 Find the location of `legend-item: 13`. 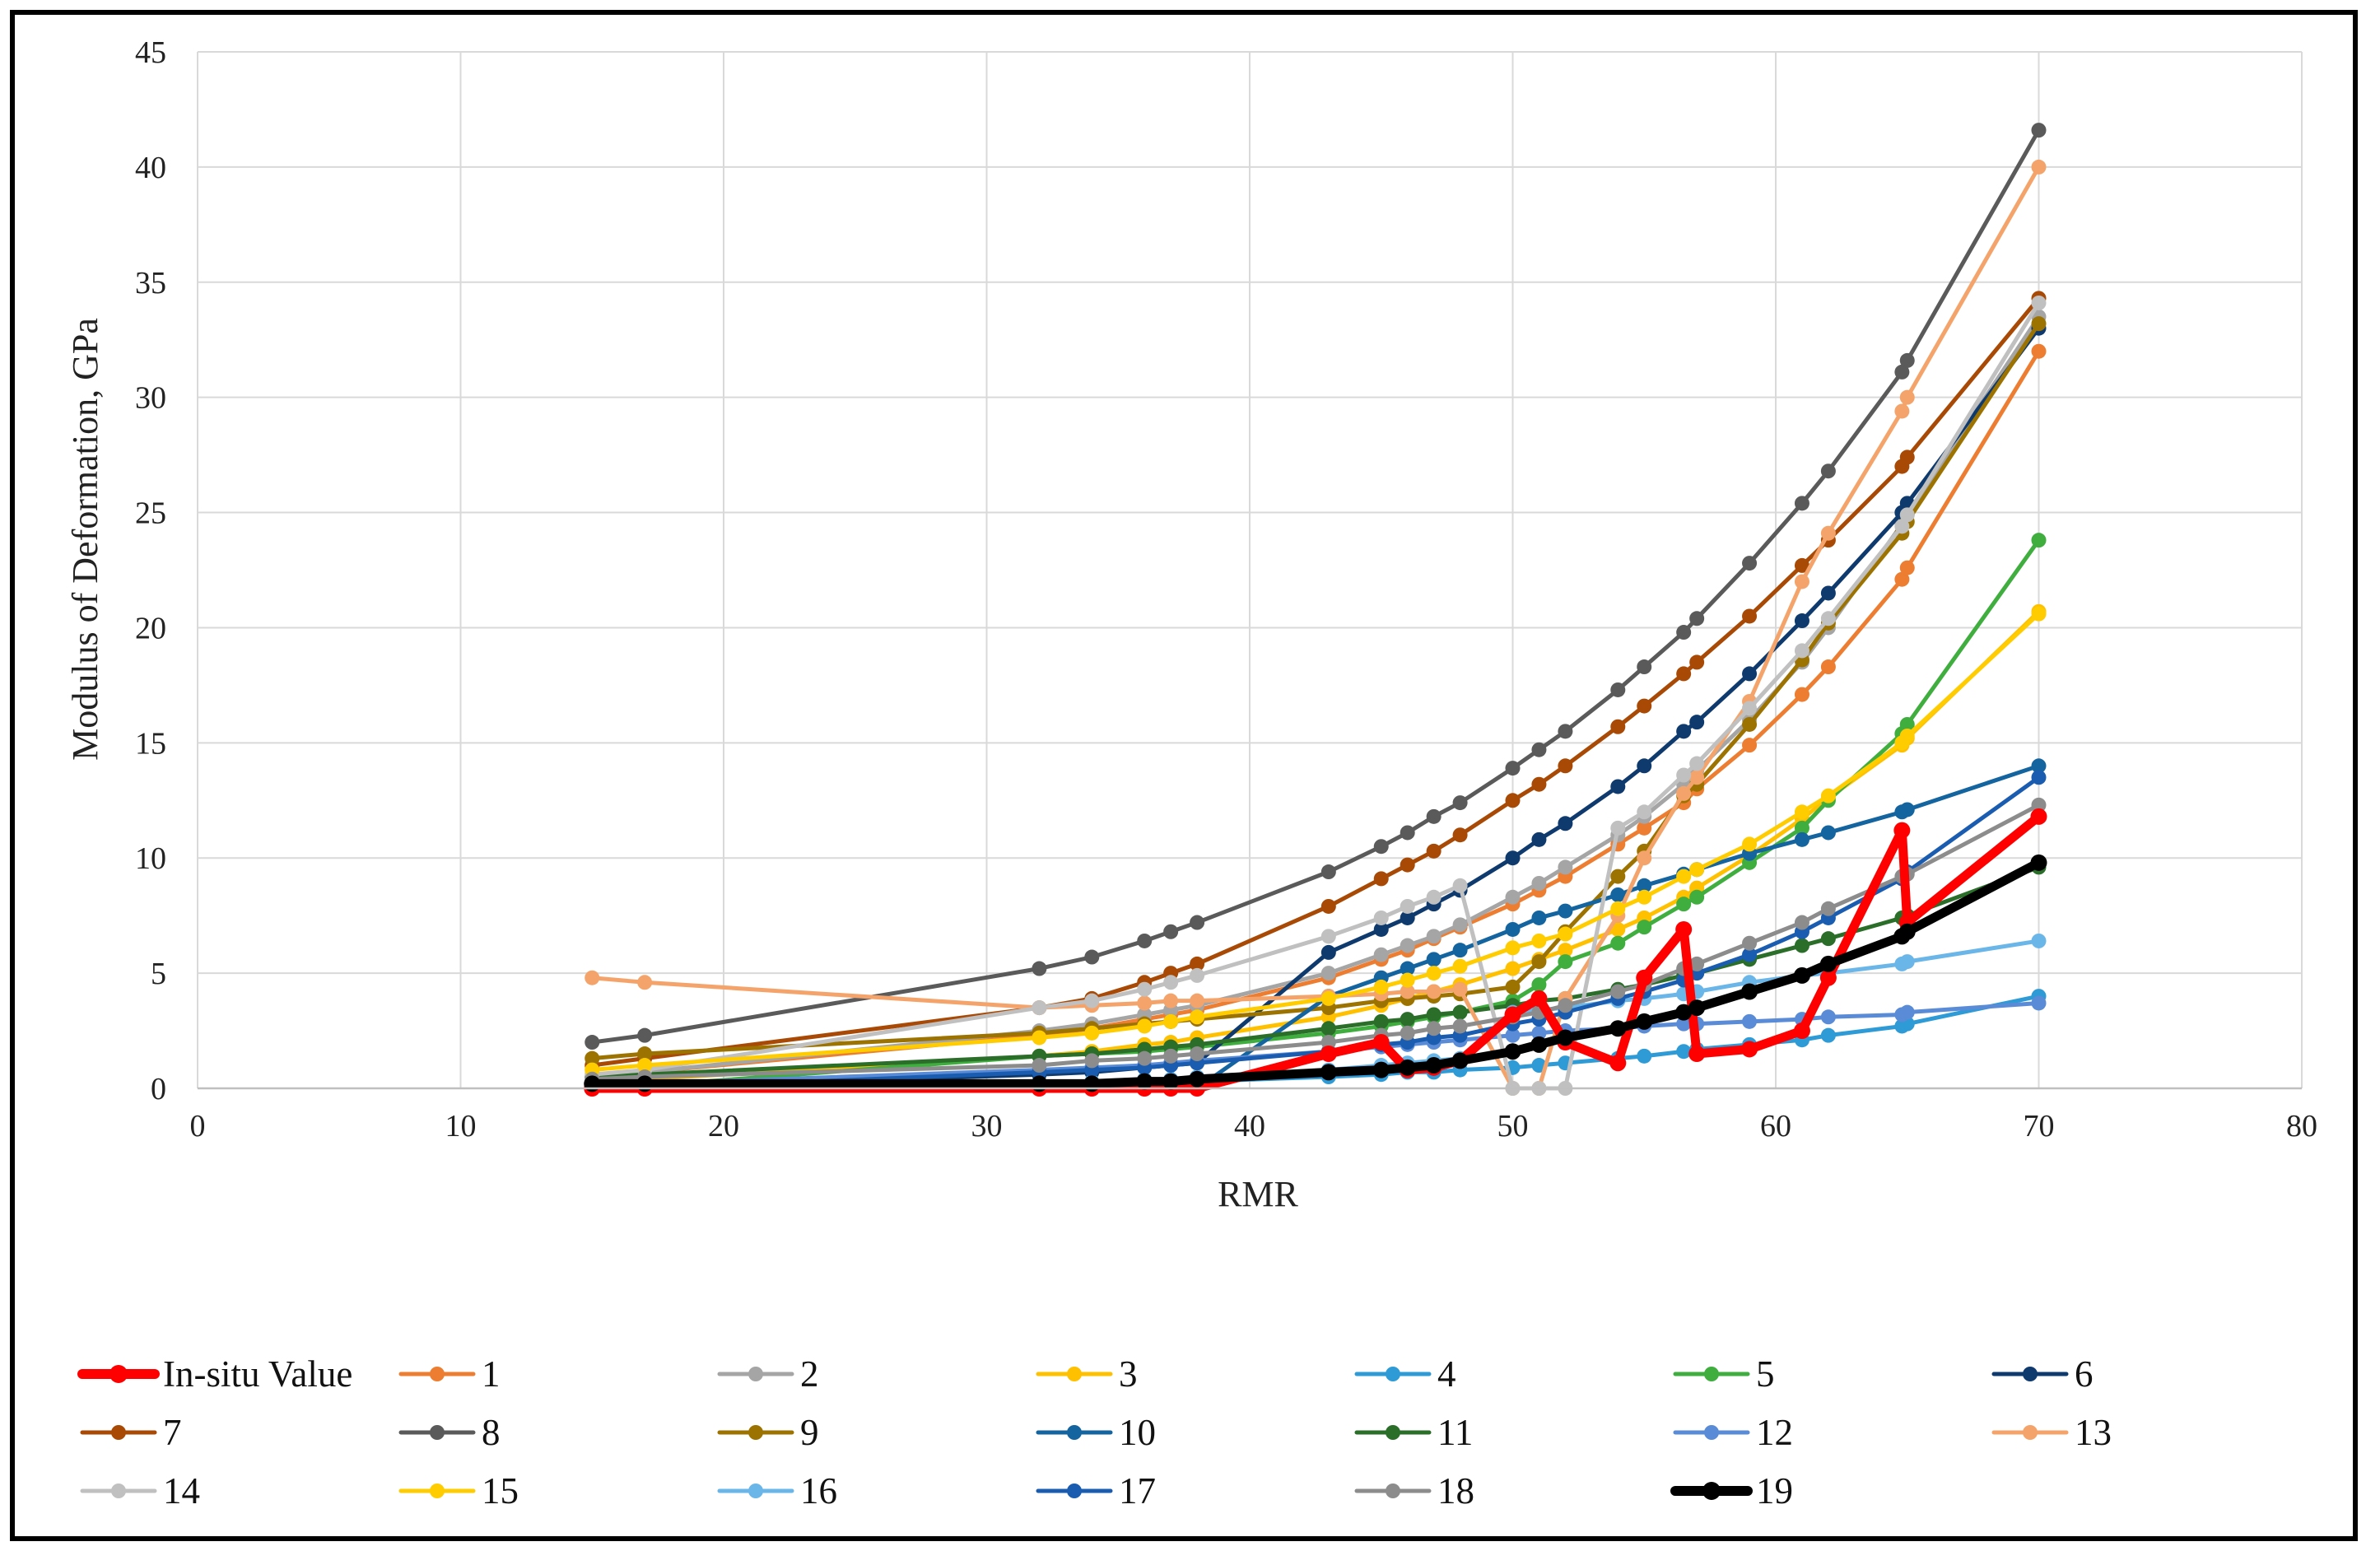

legend-item: 13 is located at coordinates (2051, 1432).